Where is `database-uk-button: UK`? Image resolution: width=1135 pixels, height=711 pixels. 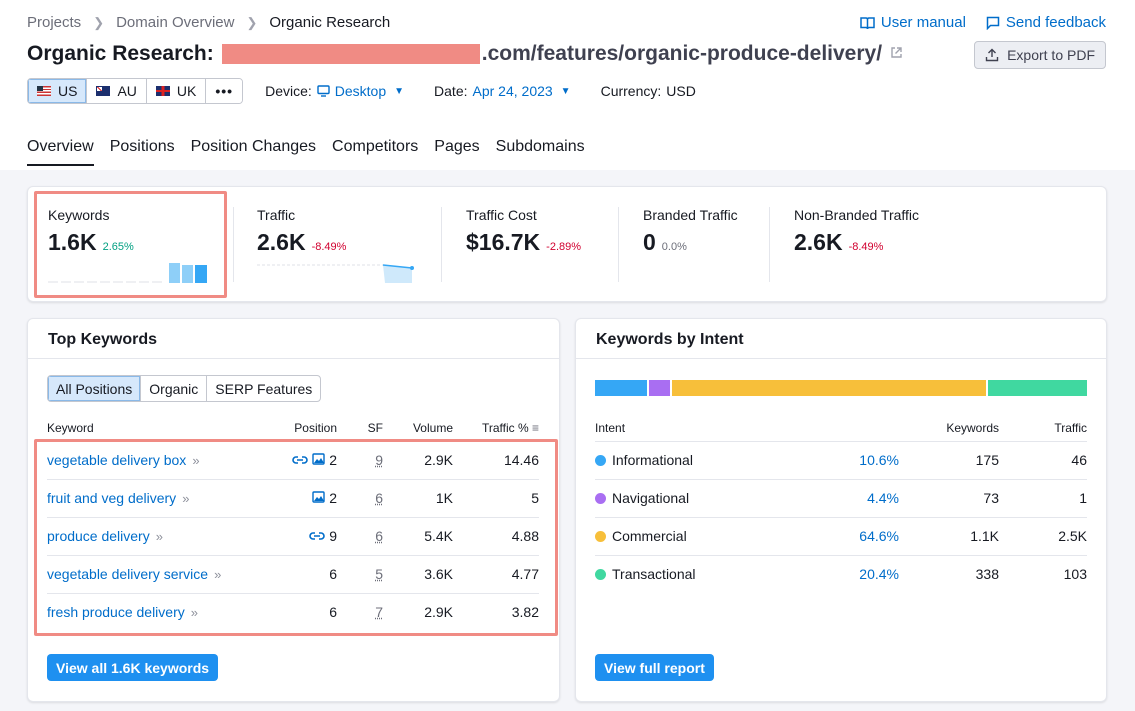
database-uk-button: UK is located at coordinates (176, 91).